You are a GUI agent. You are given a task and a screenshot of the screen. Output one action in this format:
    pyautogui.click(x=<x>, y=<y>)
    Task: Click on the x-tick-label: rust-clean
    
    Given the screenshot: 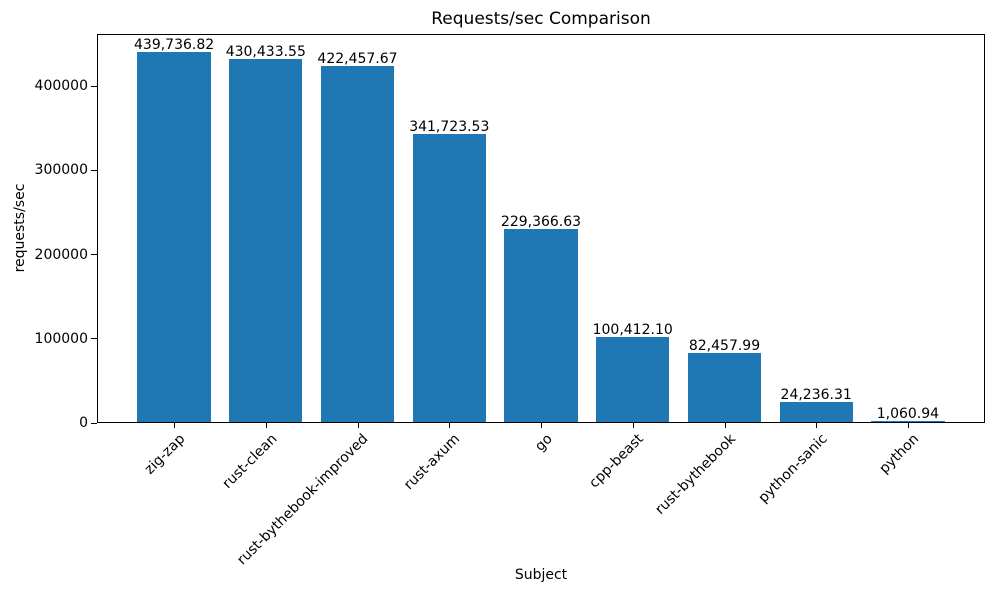 What is the action you would take?
    pyautogui.click(x=250, y=461)
    